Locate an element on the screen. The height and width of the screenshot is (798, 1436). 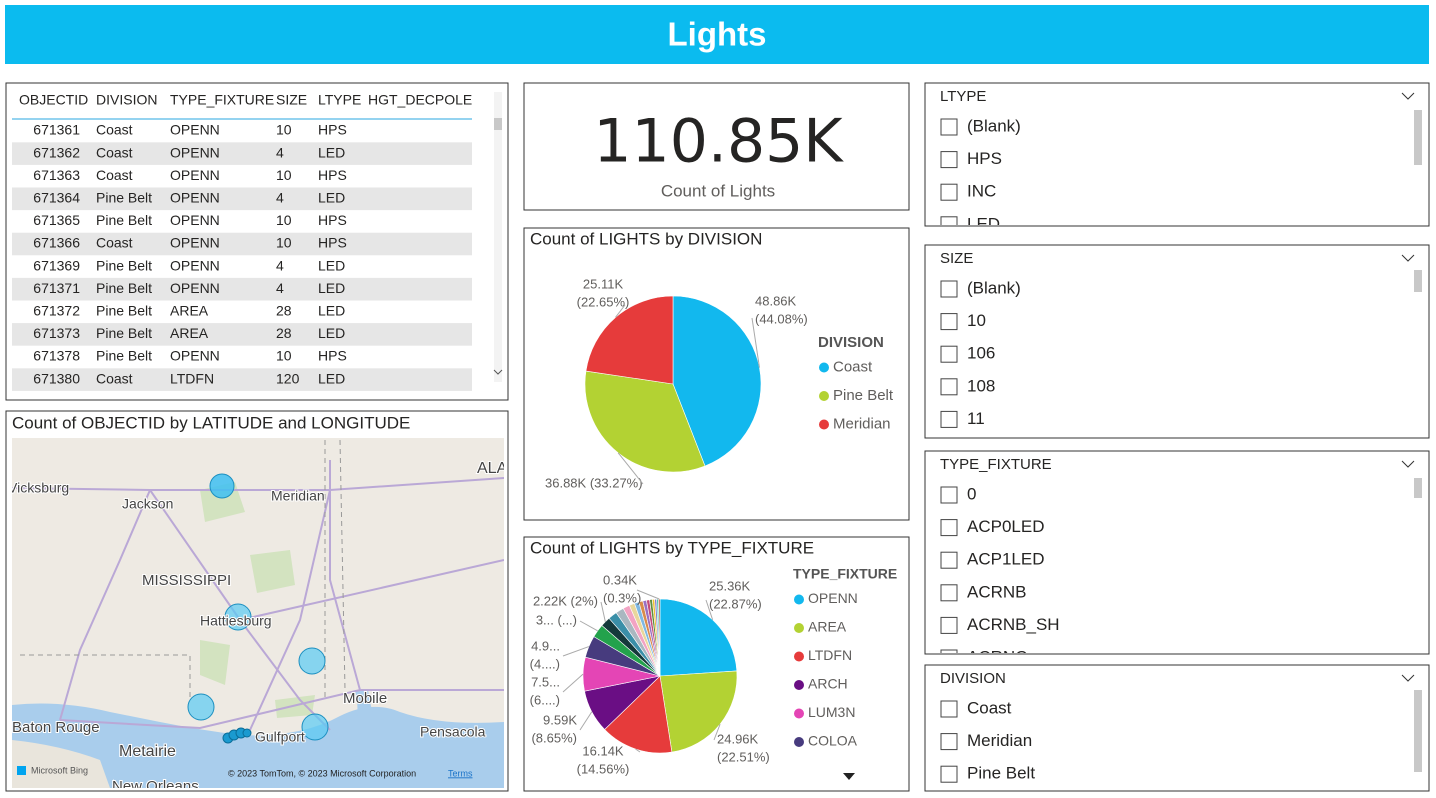
table-cell: 671364 is located at coordinates (56, 198).